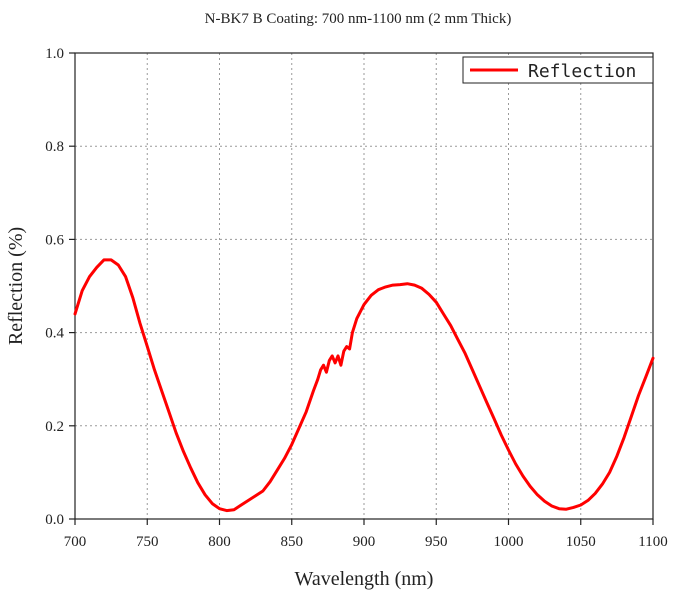 The height and width of the screenshot is (604, 687). Describe the element at coordinates (364, 579) in the screenshot. I see `x-axis-title: Wavelength (nm)` at that location.